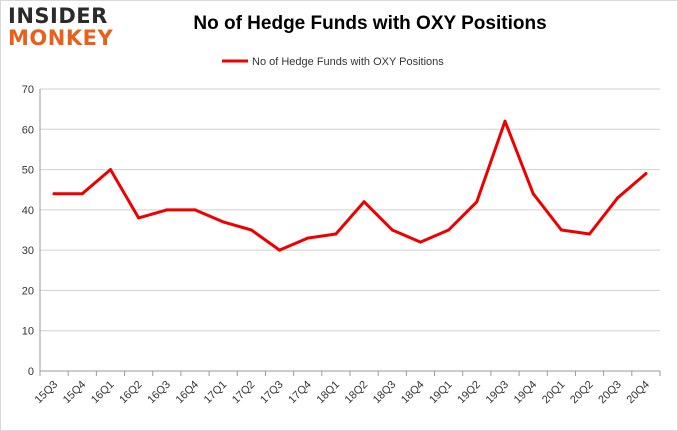  Describe the element at coordinates (31, 372) in the screenshot. I see `y-tick-label: 0` at that location.